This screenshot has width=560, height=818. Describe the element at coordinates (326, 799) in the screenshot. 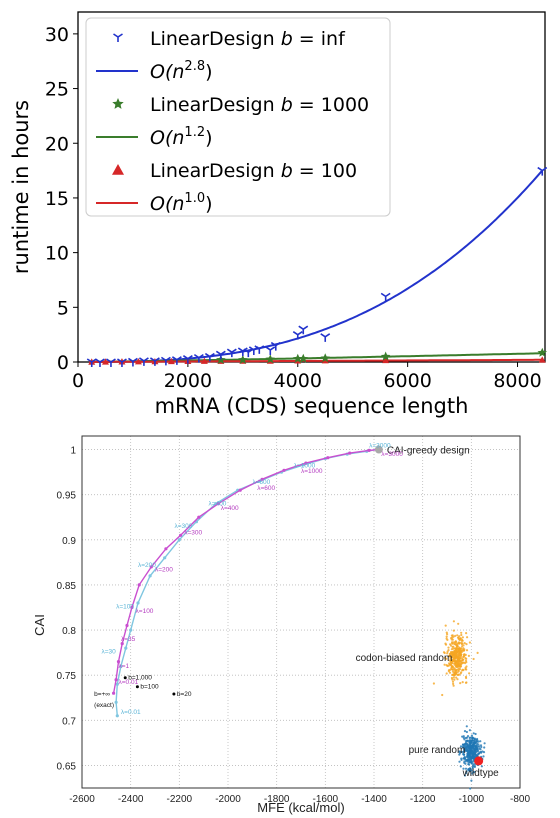

I see `x-tick-label: -1600` at that location.